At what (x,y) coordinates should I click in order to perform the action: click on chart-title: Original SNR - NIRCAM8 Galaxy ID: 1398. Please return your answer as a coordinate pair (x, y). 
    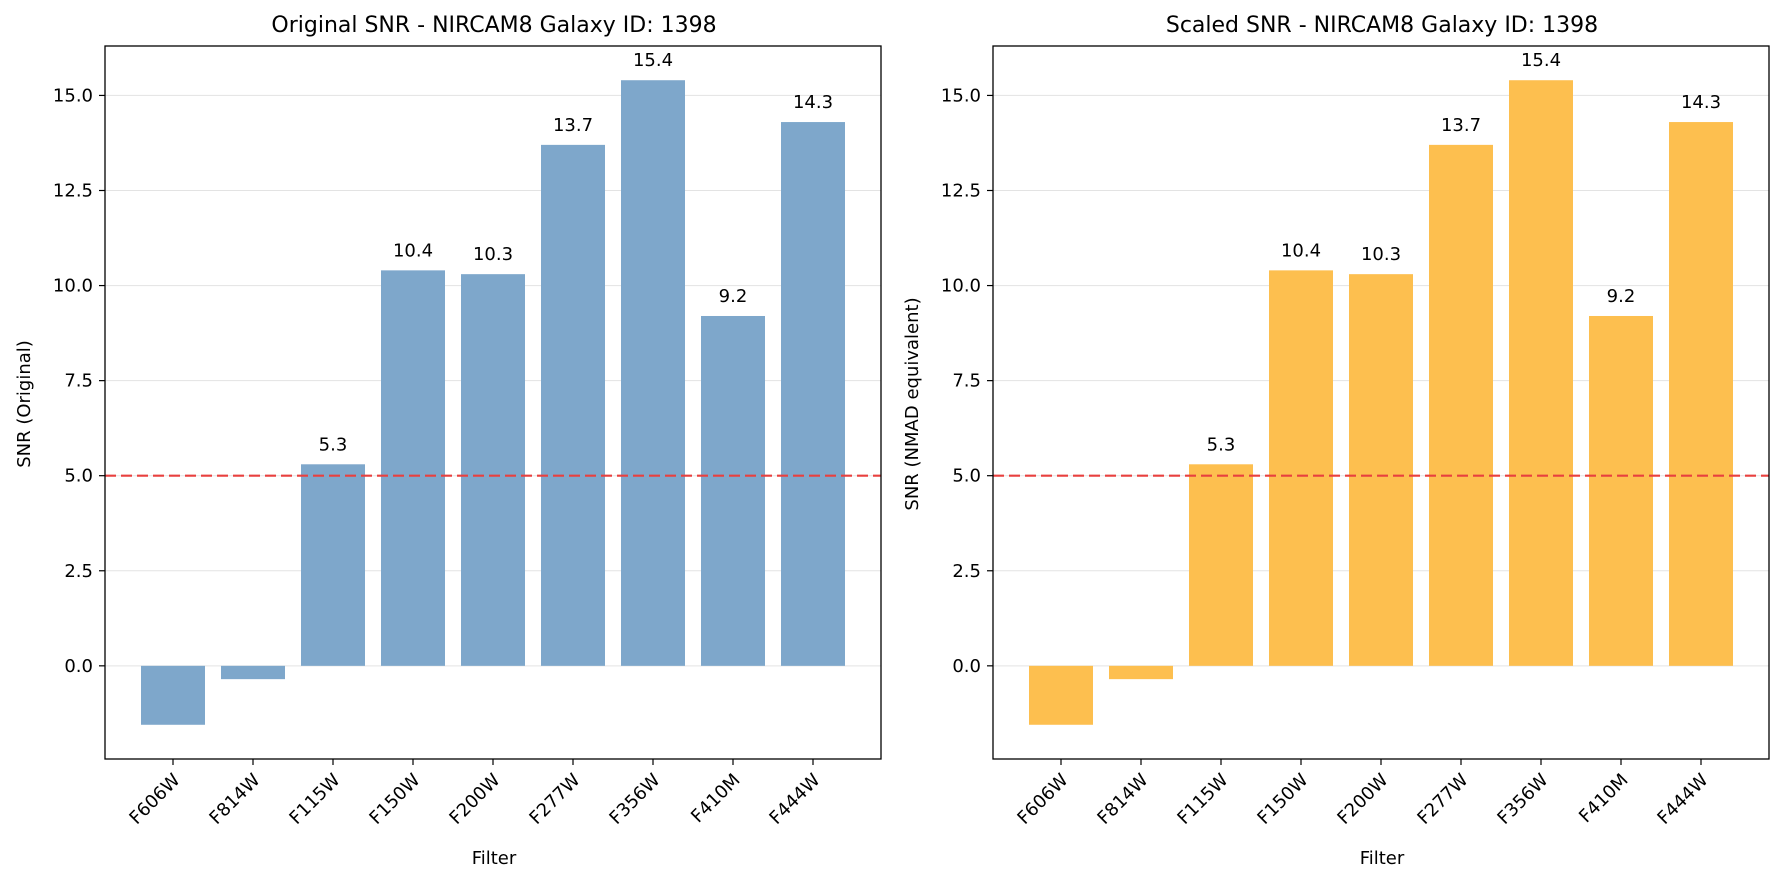
    Looking at the image, I should click on (493, 25).